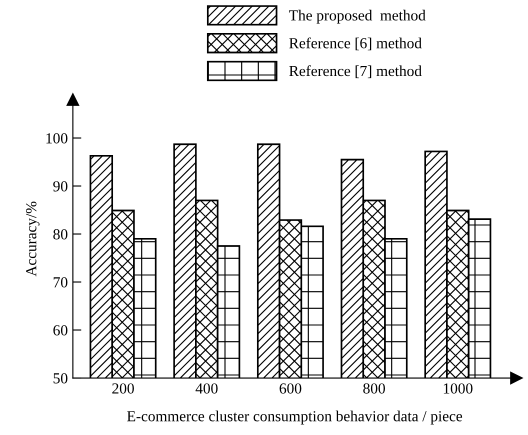  Describe the element at coordinates (61, 282) in the screenshot. I see `y-tick-label: 70` at that location.